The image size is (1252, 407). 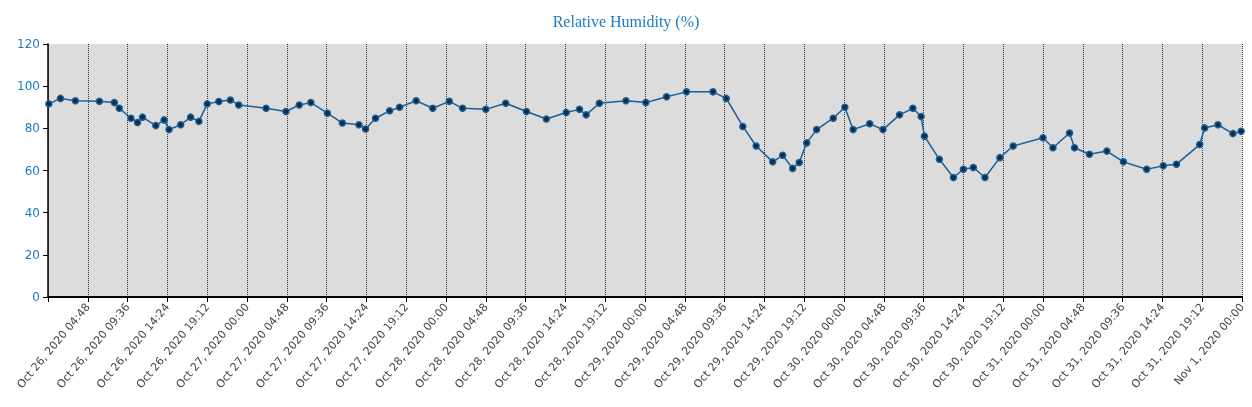 What do you see at coordinates (32, 128) in the screenshot?
I see `y-tick-label: 80` at bounding box center [32, 128].